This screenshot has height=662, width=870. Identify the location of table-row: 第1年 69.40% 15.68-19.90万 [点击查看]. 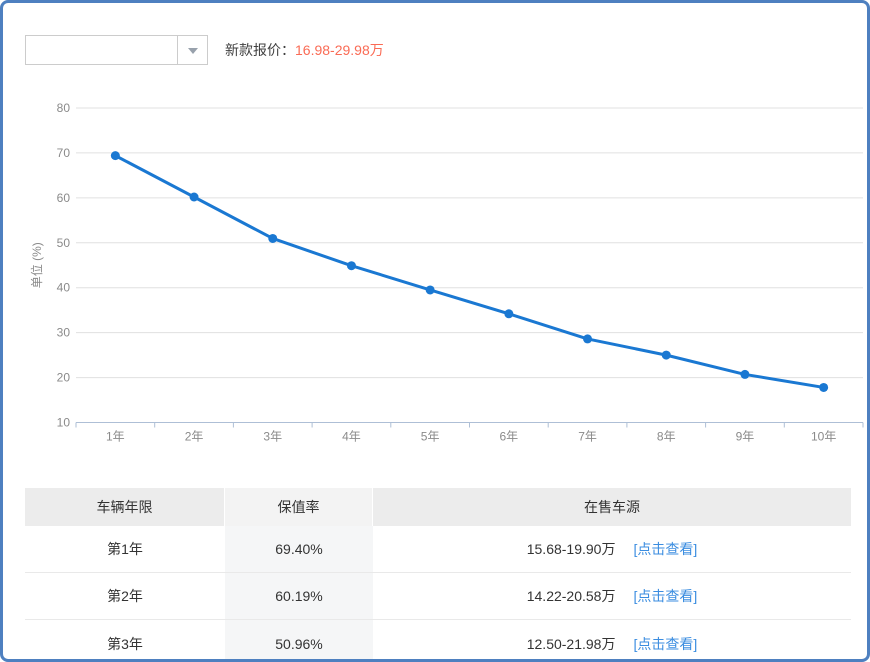
(438, 549).